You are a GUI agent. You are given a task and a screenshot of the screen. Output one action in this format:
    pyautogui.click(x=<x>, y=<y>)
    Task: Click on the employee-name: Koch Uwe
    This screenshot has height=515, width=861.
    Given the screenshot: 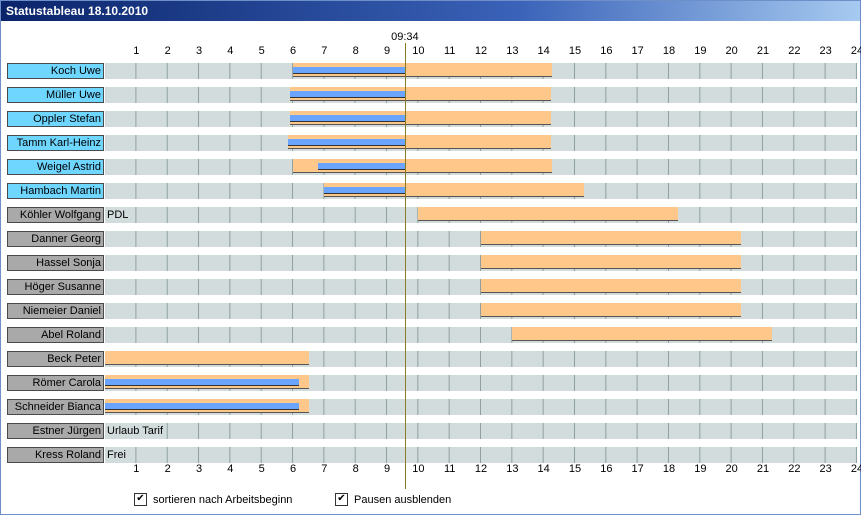 What is the action you would take?
    pyautogui.click(x=55, y=71)
    